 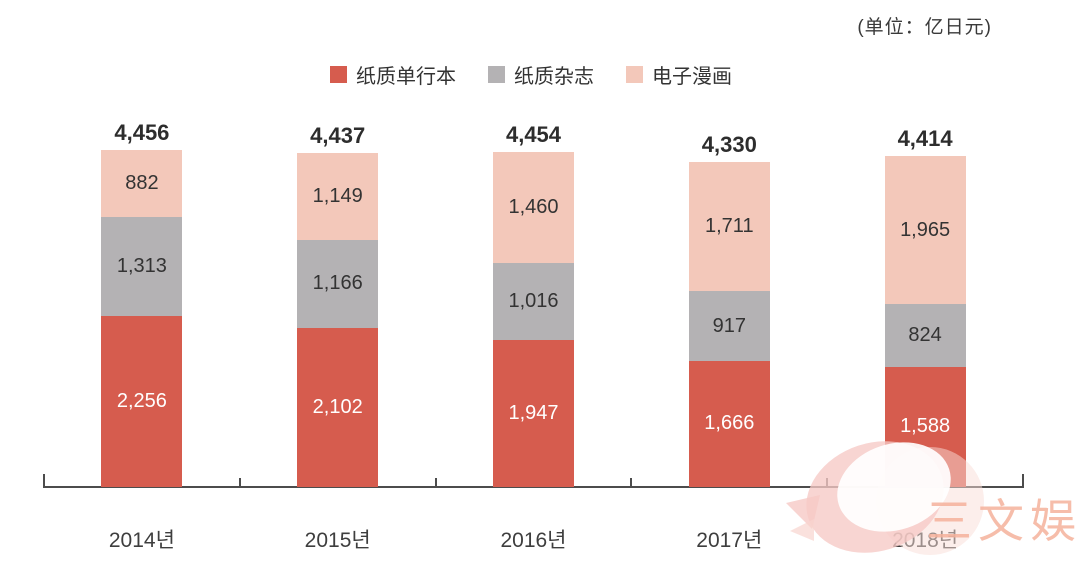 I want to click on bar-segment: 1,460, so click(x=533, y=207).